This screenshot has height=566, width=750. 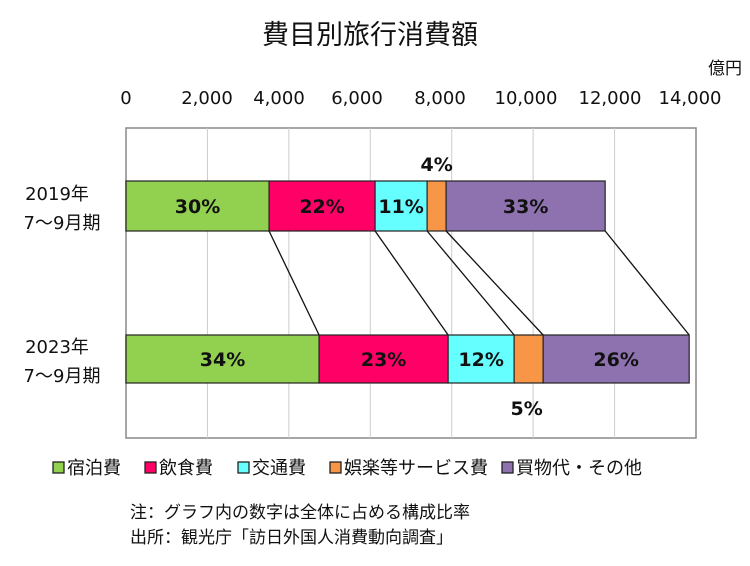 I want to click on category-label: 2019年, so click(x=57, y=194).